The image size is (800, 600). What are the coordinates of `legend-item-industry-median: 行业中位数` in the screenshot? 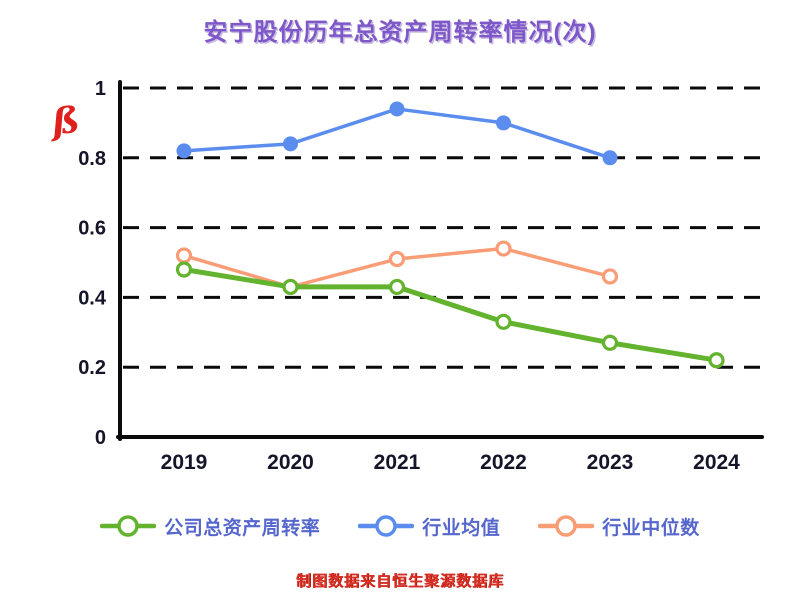 It's located at (619, 526).